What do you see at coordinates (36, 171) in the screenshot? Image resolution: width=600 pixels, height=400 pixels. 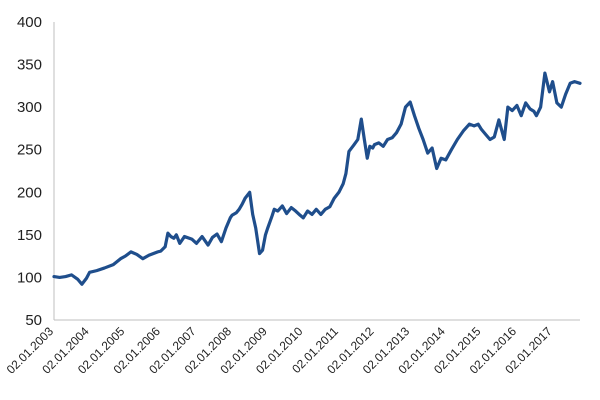 I see `y-axis: 50 100 150 200 250 300 350 400` at bounding box center [36, 171].